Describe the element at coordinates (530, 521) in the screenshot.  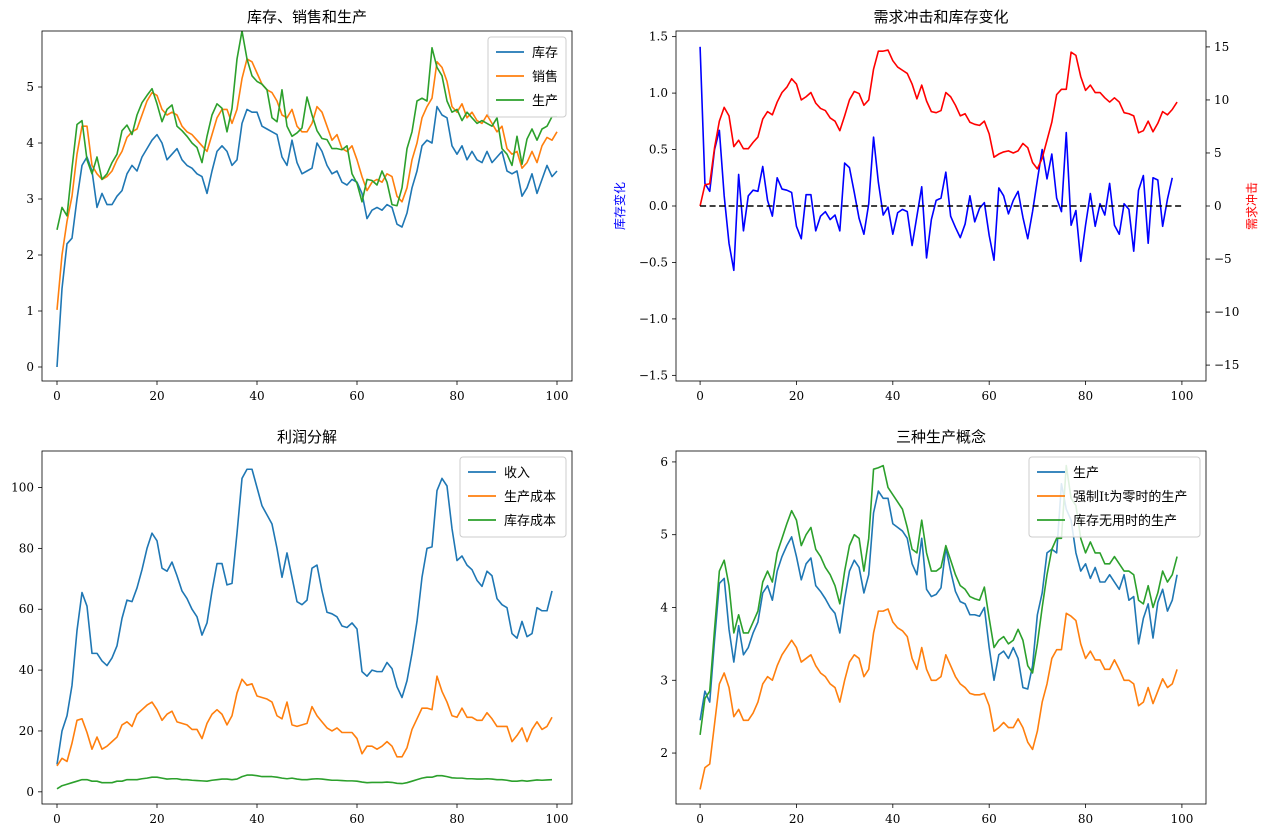
I see `legend-label: 库存成本` at that location.